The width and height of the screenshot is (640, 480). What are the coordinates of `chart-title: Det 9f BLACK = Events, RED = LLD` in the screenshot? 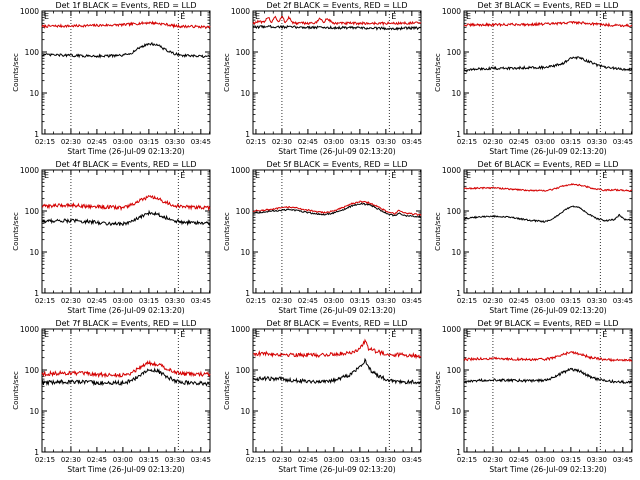 It's located at (547, 323).